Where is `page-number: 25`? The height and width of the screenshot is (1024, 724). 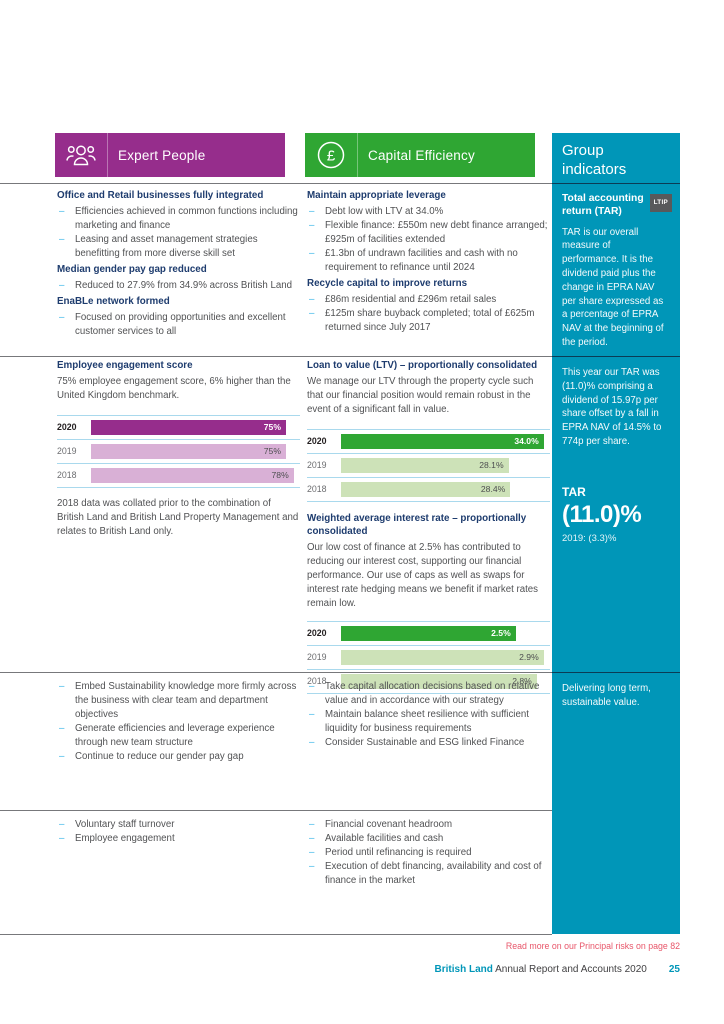 page-number: 25 is located at coordinates (674, 969).